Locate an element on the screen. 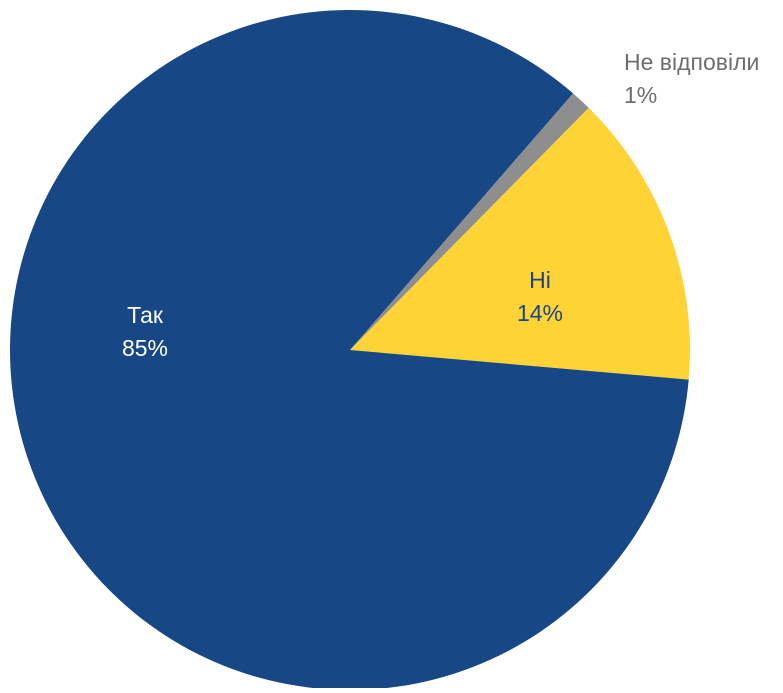 The width and height of the screenshot is (783, 693). slice-label-0: Не відповіли is located at coordinates (691, 62).